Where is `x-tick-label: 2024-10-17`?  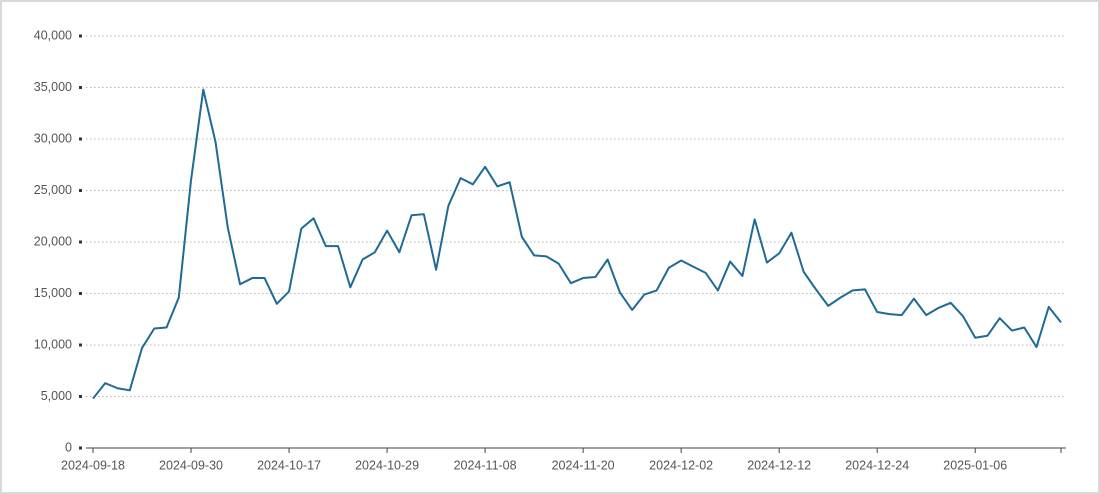
x-tick-label: 2024-10-17 is located at coordinates (289, 465).